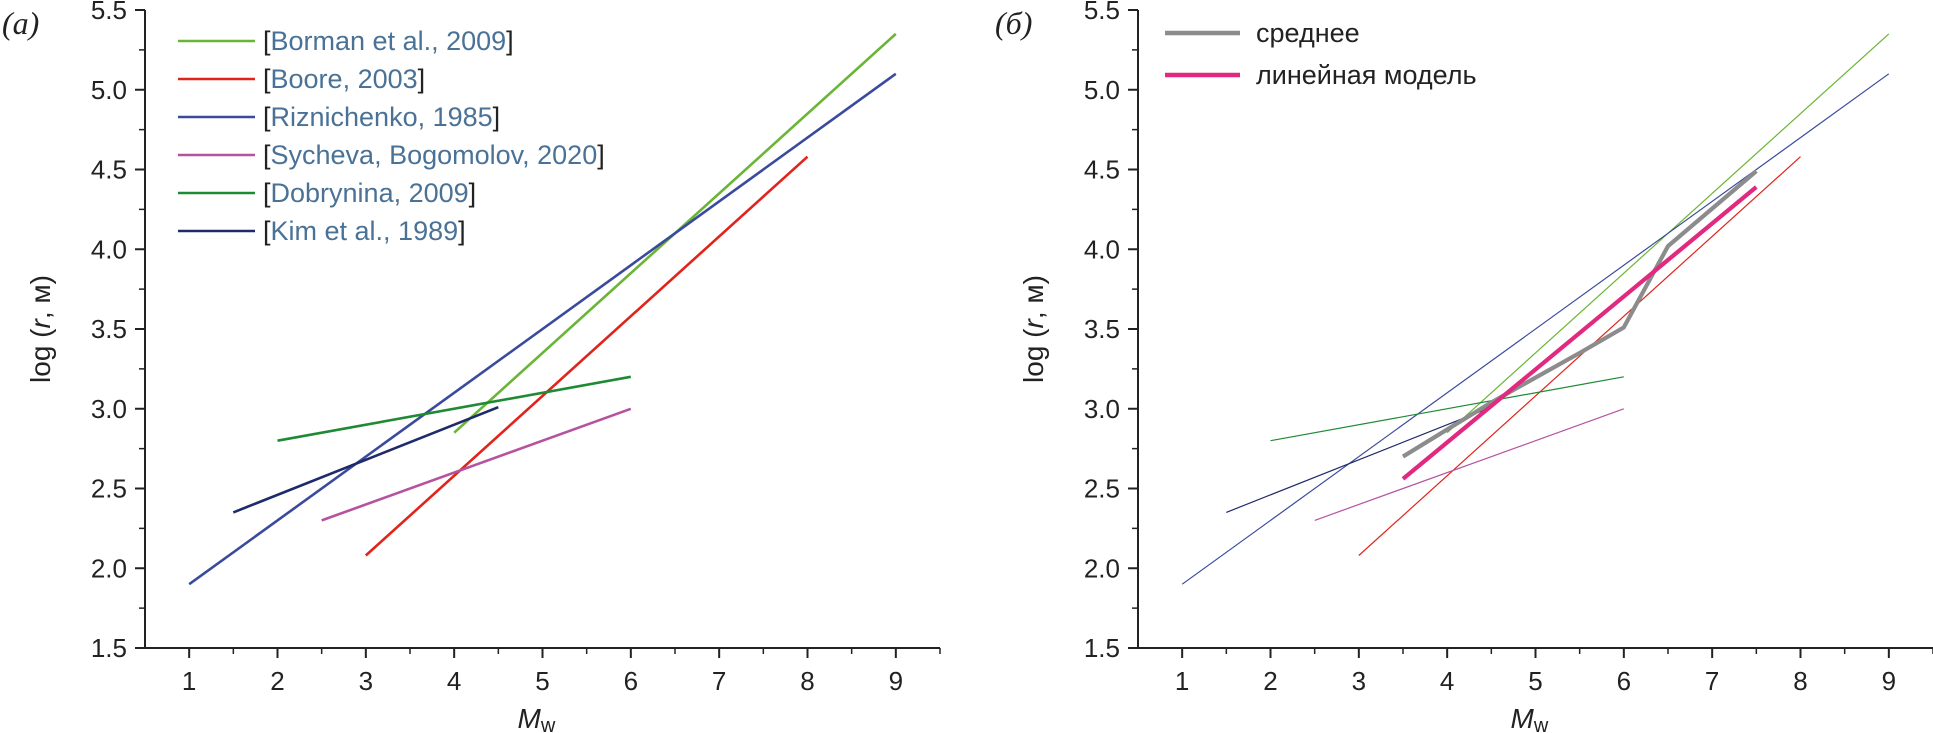 The height and width of the screenshot is (733, 1933). What do you see at coordinates (1308, 33) in the screenshot?
I see `legend-label: среднее` at bounding box center [1308, 33].